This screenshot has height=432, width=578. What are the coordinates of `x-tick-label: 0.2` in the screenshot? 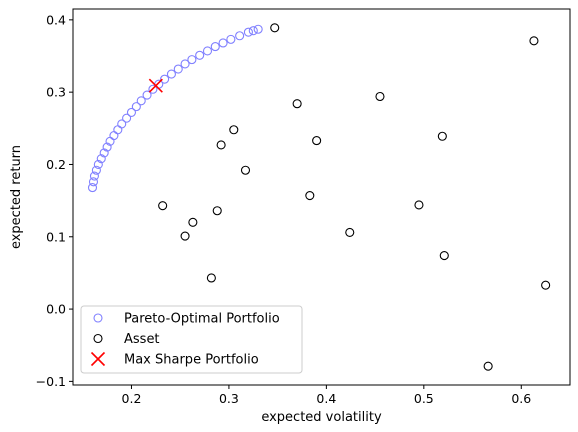 It's located at (132, 398).